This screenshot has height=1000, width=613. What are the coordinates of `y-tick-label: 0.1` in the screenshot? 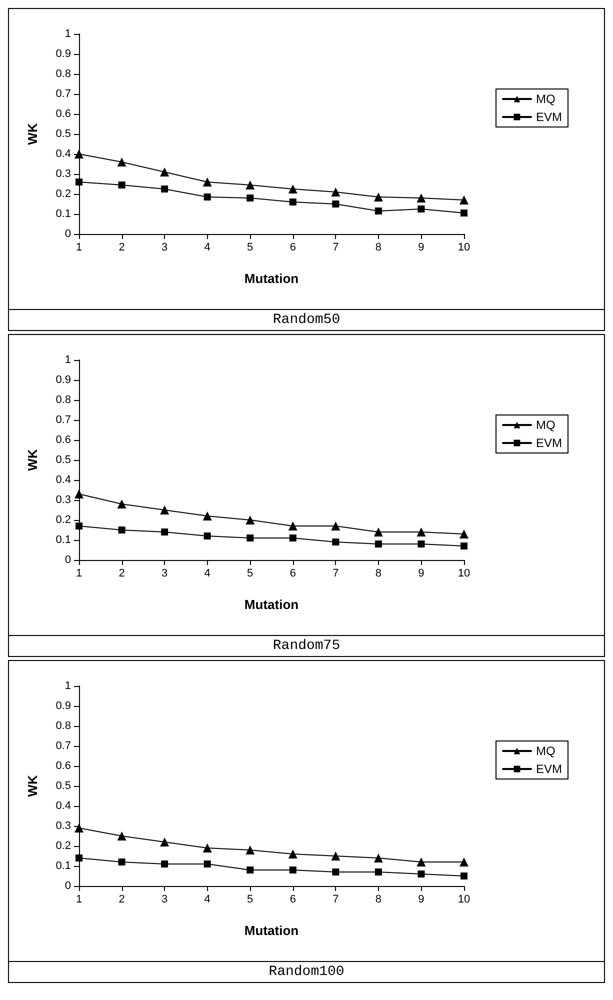 It's located at (63, 540).